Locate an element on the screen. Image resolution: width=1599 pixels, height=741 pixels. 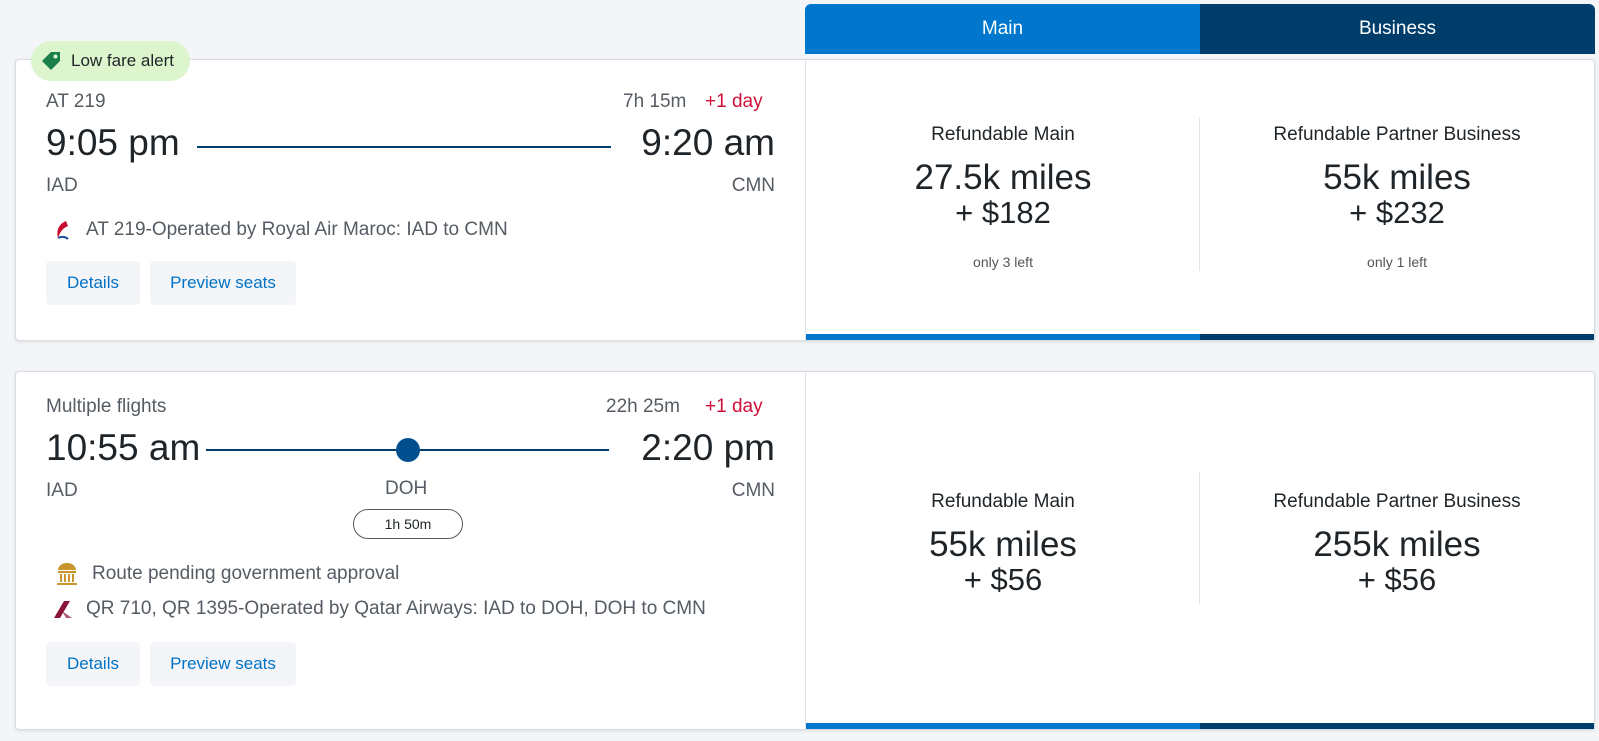
tab-main: Main is located at coordinates (1002, 29).